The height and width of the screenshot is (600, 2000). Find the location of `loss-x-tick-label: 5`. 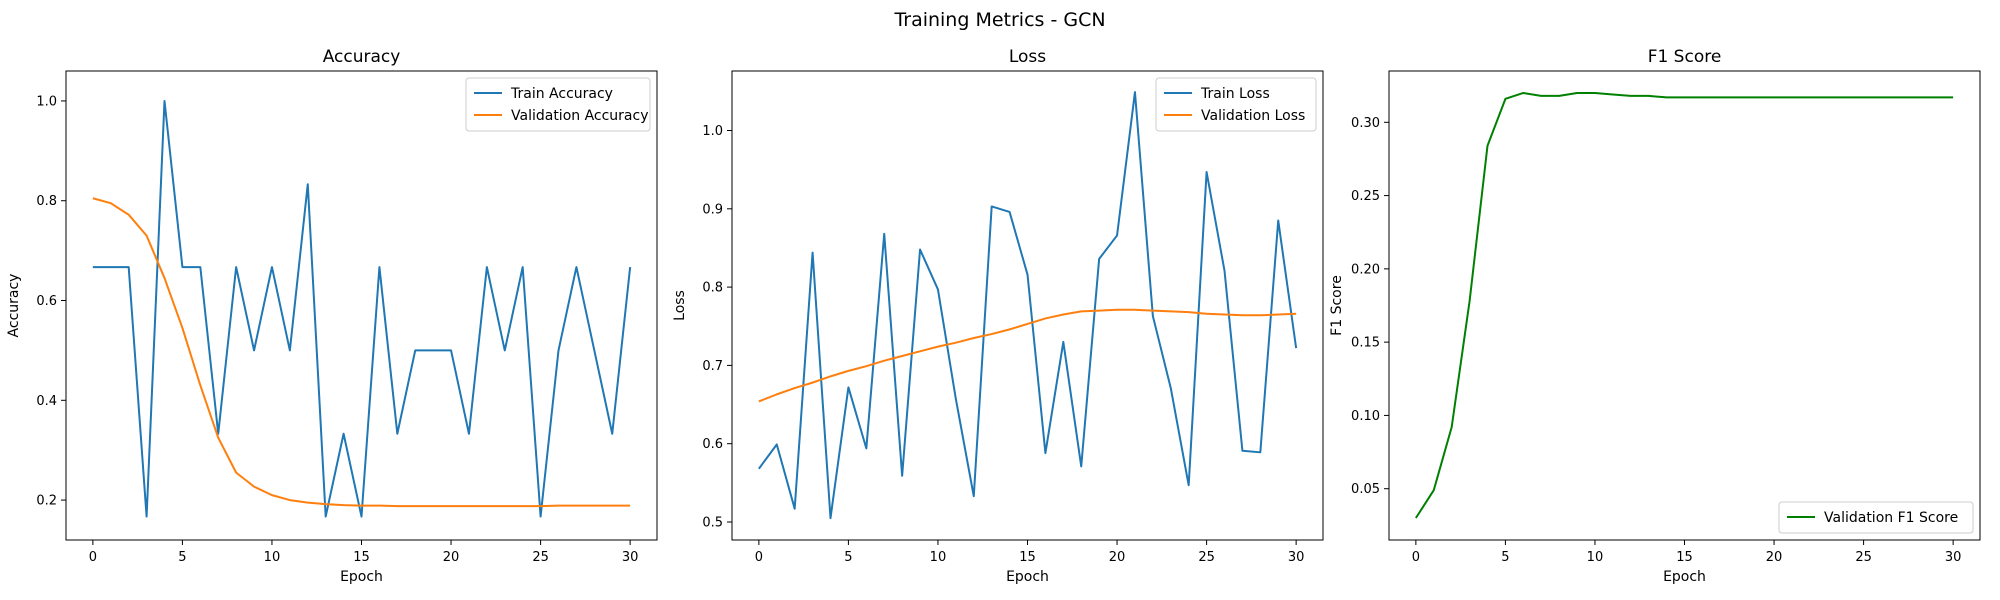

loss-x-tick-label: 5 is located at coordinates (848, 557).